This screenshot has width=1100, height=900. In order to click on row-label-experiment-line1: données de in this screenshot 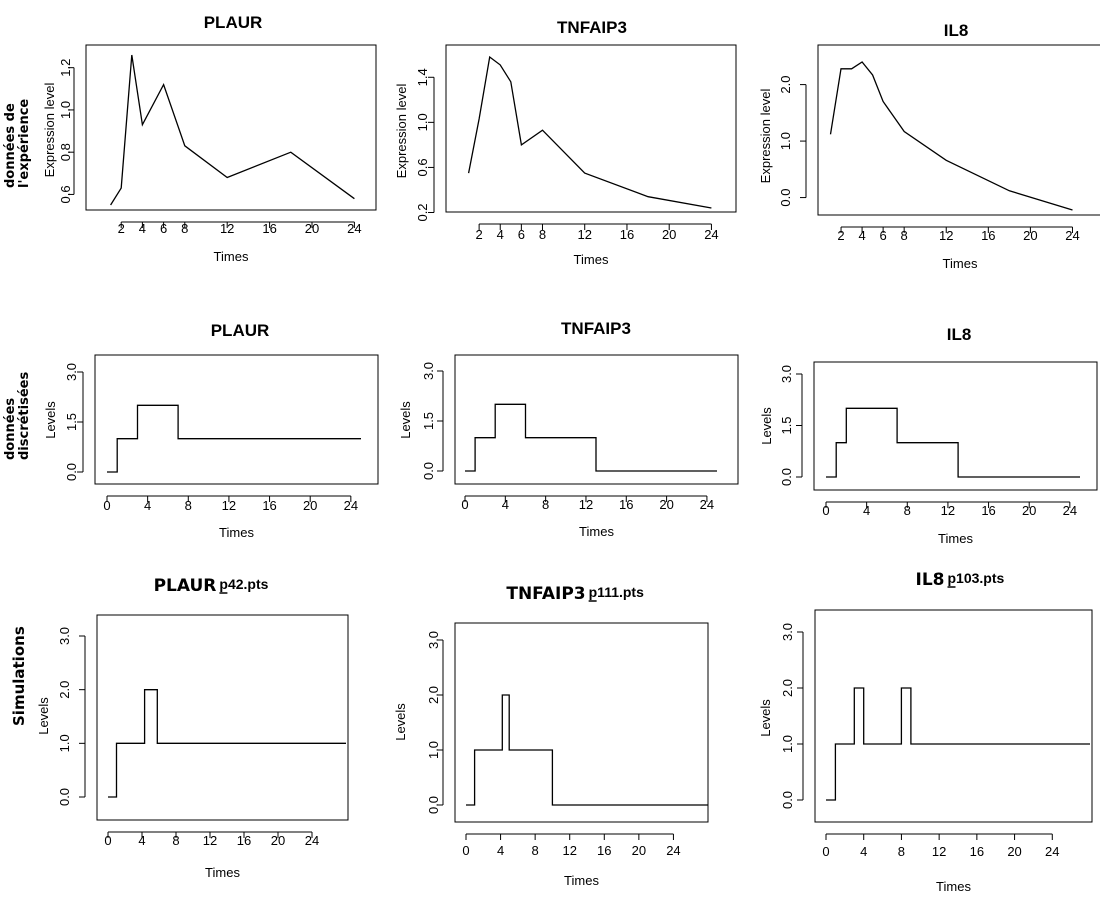, I will do `click(10, 145)`.